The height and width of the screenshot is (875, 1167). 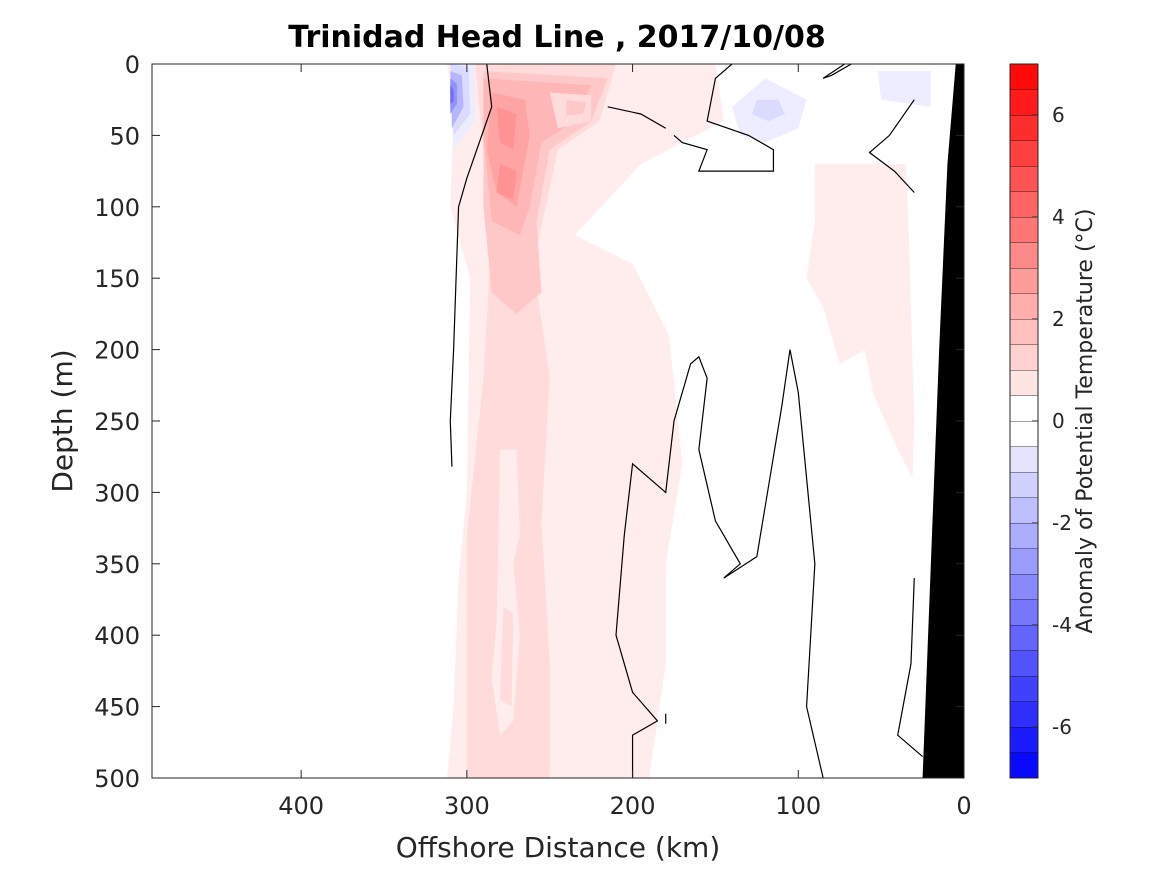 I want to click on x-axis-title: Offshore Distance (km), so click(x=558, y=847).